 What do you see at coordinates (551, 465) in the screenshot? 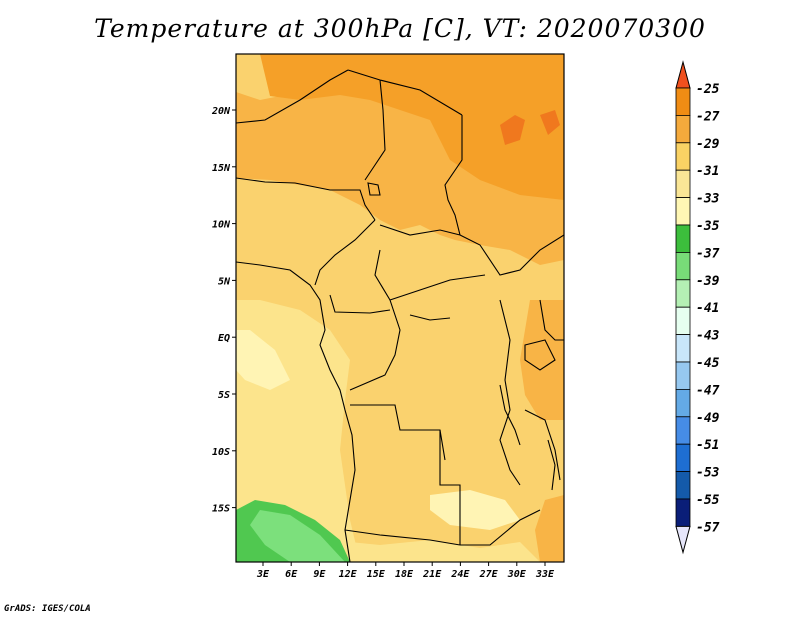
I see `lake-malawi` at bounding box center [551, 465].